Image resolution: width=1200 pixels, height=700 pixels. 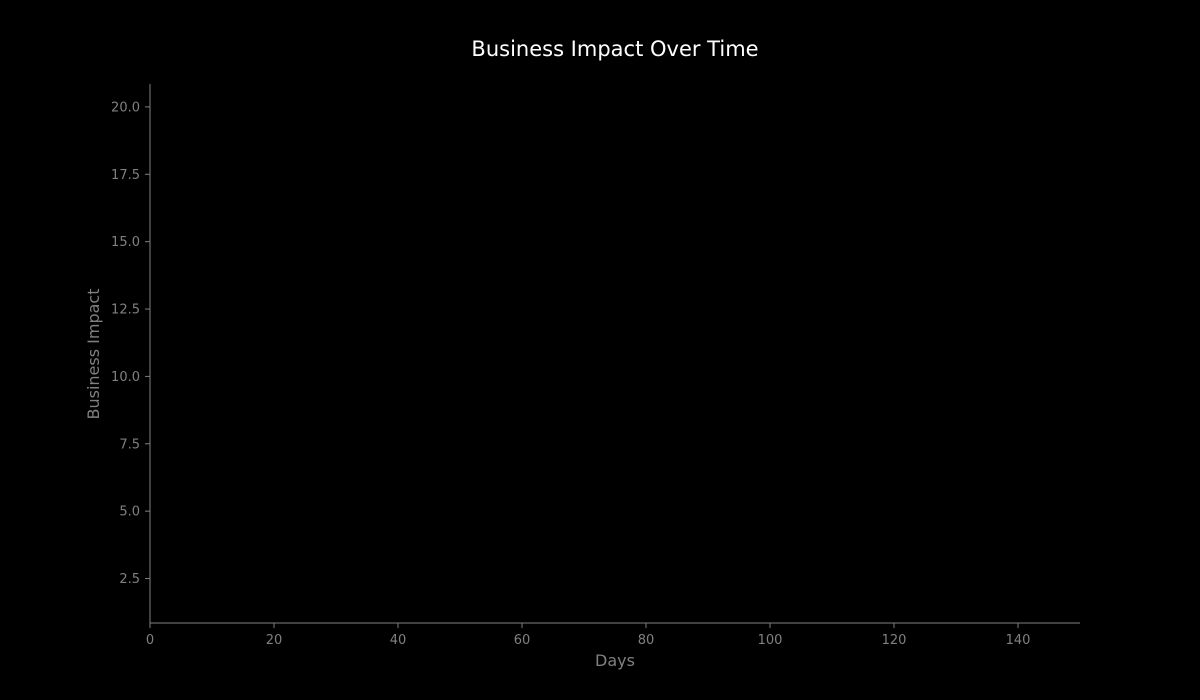 I want to click on x-tick-label: 80, so click(x=646, y=640).